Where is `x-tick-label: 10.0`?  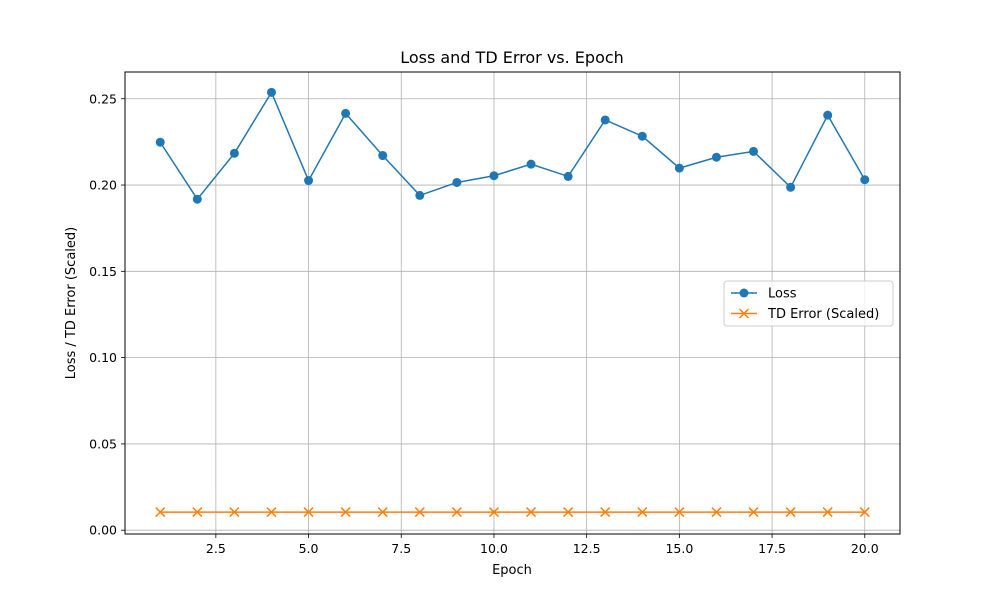
x-tick-label: 10.0 is located at coordinates (494, 548).